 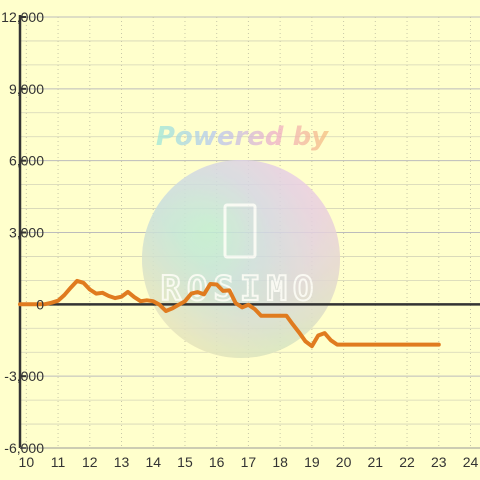 What do you see at coordinates (240, 231) in the screenshot?
I see `watermark-logo-mark` at bounding box center [240, 231].